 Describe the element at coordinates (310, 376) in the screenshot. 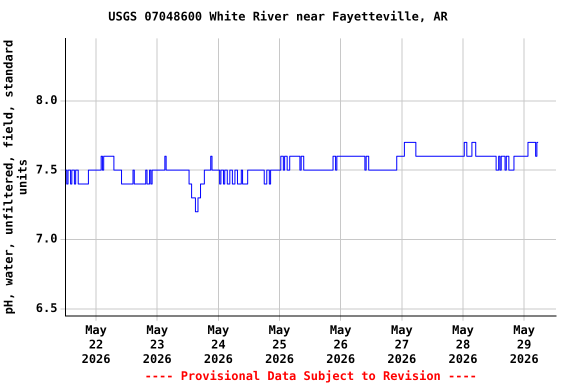

I see `text: ---- Provisional Data Subject to Revision ----` at that location.